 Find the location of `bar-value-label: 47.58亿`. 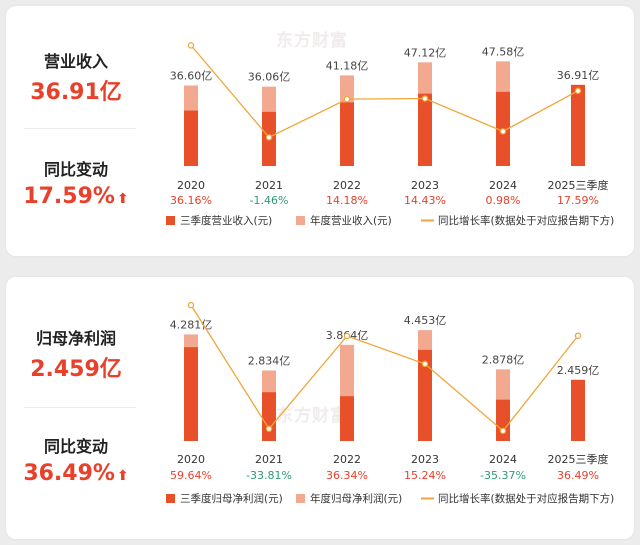

bar-value-label: 47.58亿 is located at coordinates (503, 51).